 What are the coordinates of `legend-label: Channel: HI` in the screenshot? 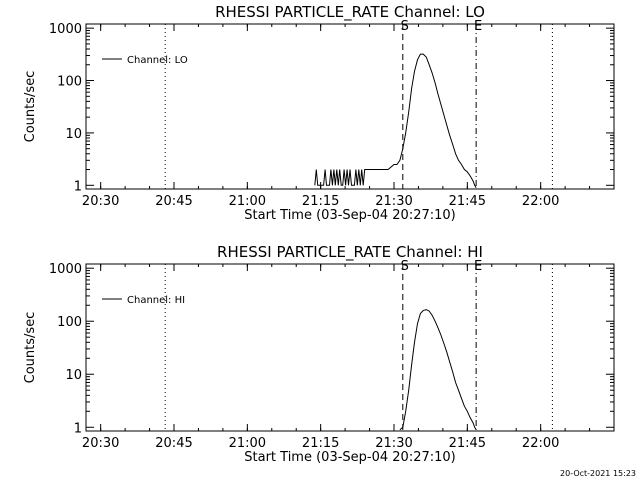 It's located at (156, 300).